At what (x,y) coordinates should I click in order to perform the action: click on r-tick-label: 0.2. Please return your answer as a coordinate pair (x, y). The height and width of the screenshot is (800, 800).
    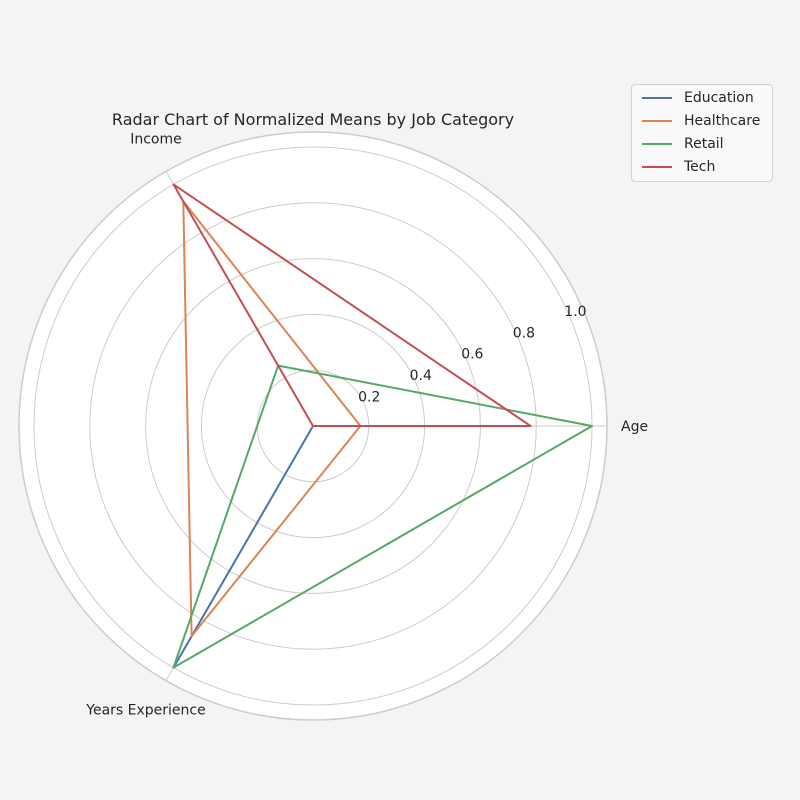
    Looking at the image, I should click on (369, 397).